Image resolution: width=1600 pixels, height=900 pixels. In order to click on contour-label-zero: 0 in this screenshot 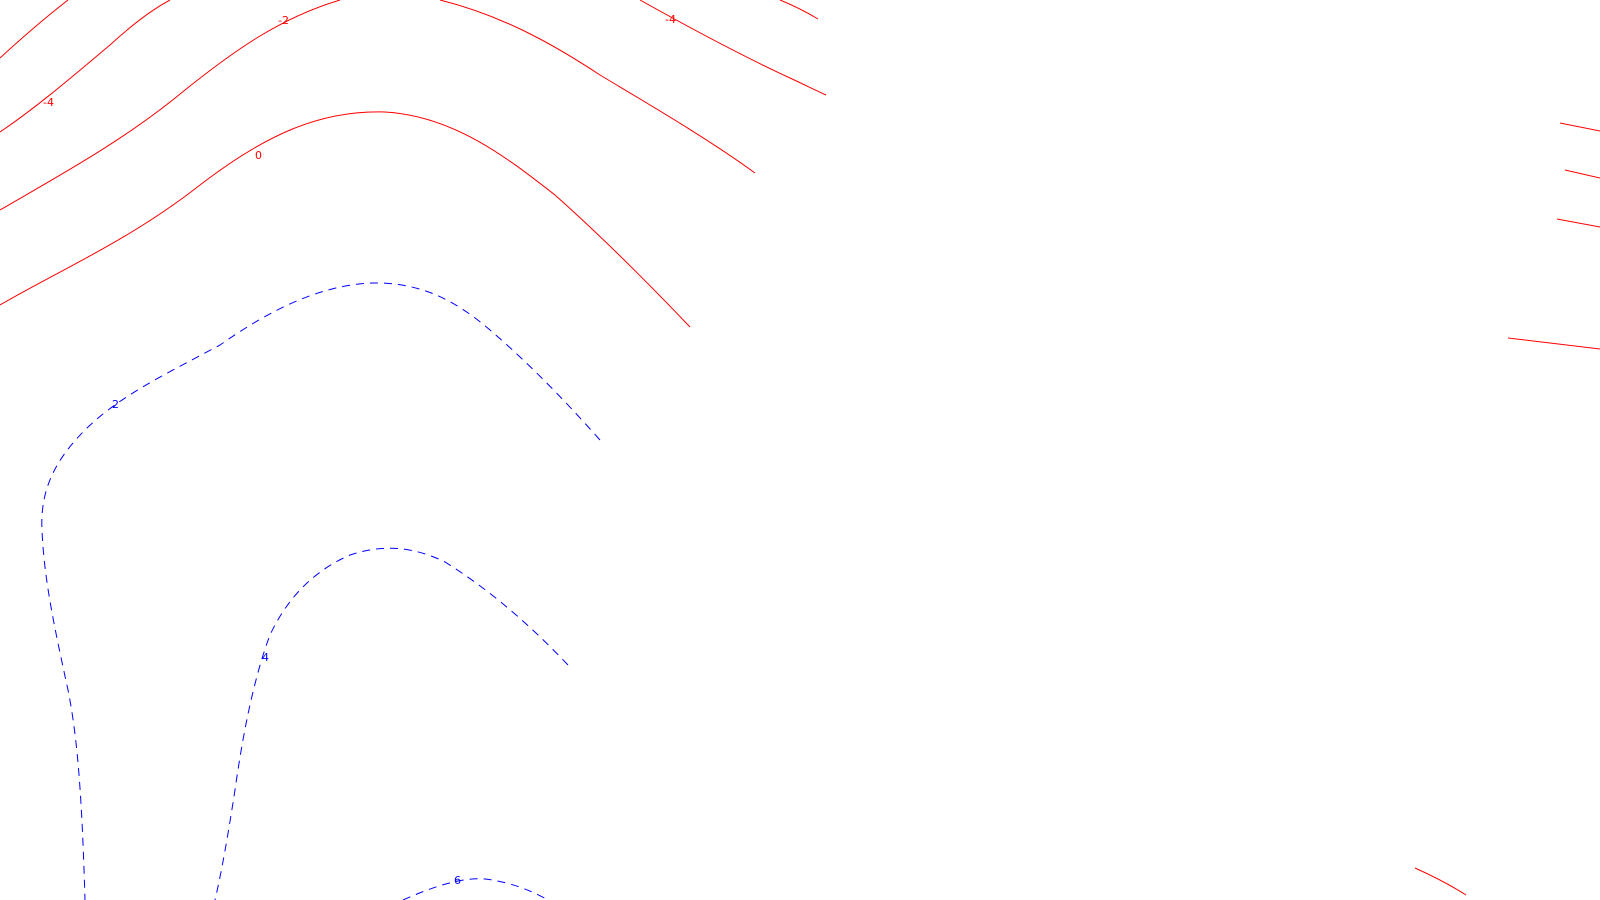, I will do `click(258, 155)`.